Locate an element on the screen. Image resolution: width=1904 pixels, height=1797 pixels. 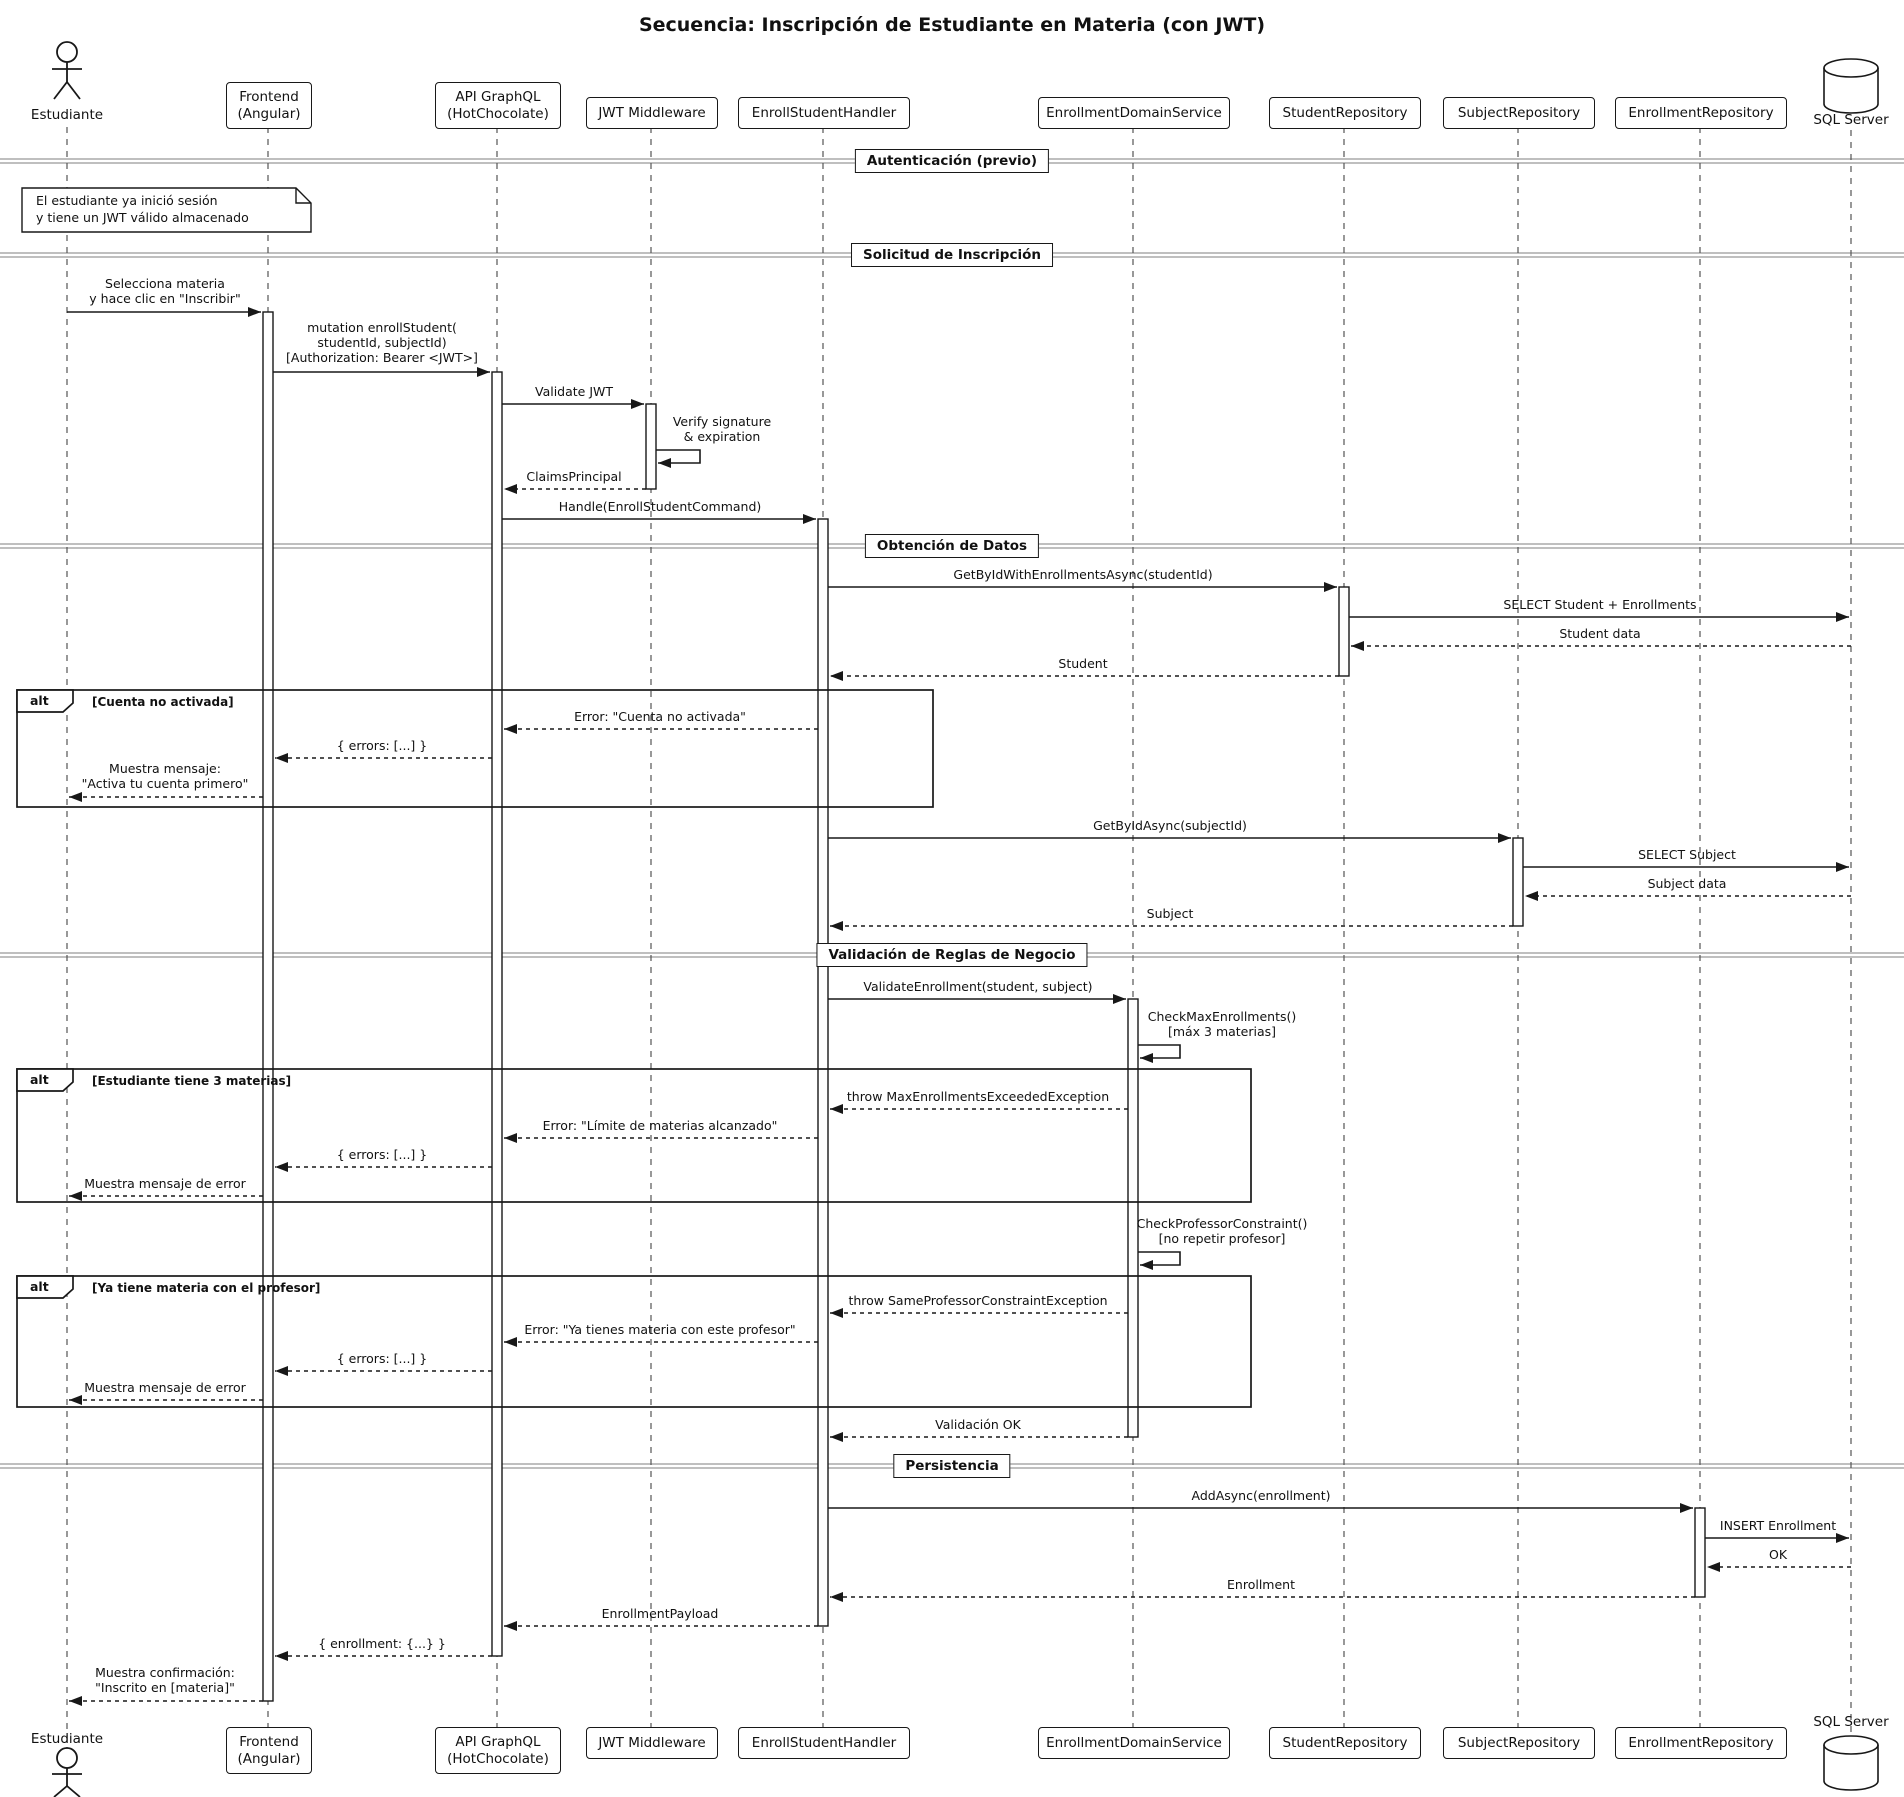
participant-api-top: API GraphQL (HotChocolate) is located at coordinates (498, 105).